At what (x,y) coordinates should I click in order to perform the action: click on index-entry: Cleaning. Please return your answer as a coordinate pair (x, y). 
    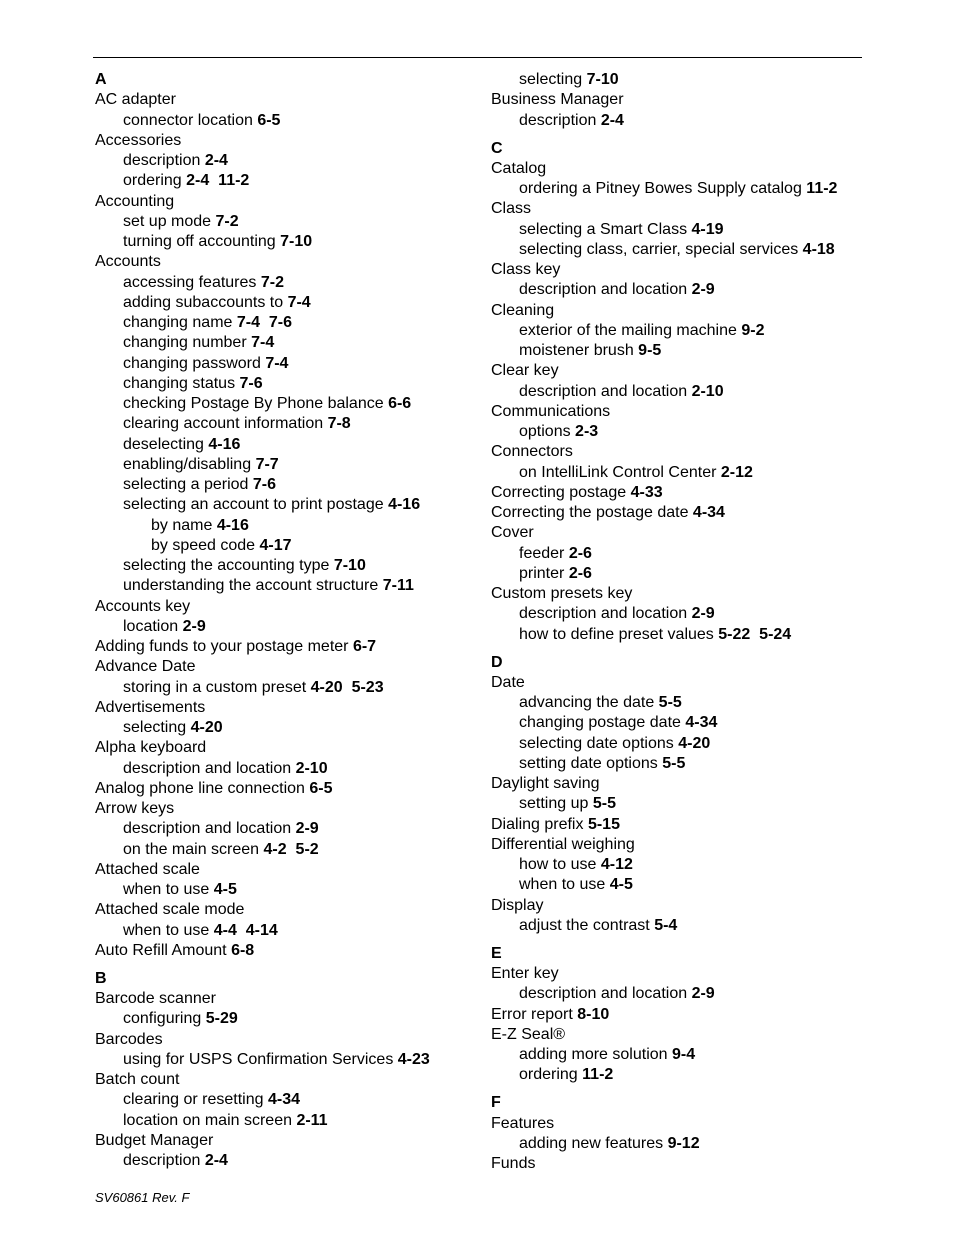
    Looking at the image, I should click on (701, 311).